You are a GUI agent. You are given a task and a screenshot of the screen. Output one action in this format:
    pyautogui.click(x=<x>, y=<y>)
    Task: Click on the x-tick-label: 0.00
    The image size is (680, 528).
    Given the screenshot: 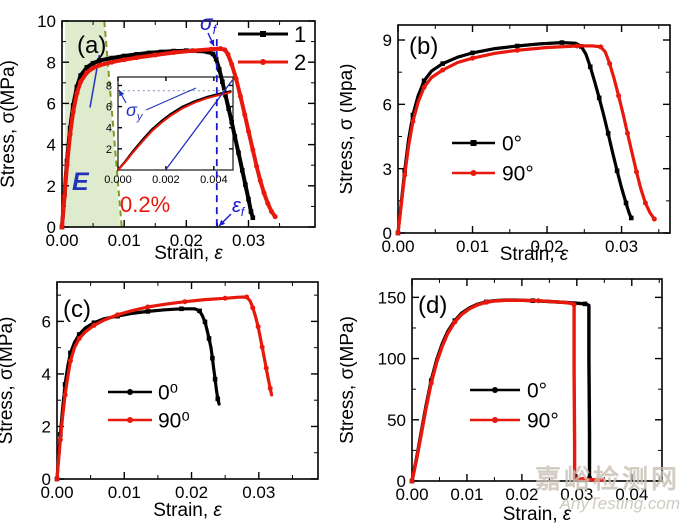 What is the action you would take?
    pyautogui.click(x=411, y=494)
    